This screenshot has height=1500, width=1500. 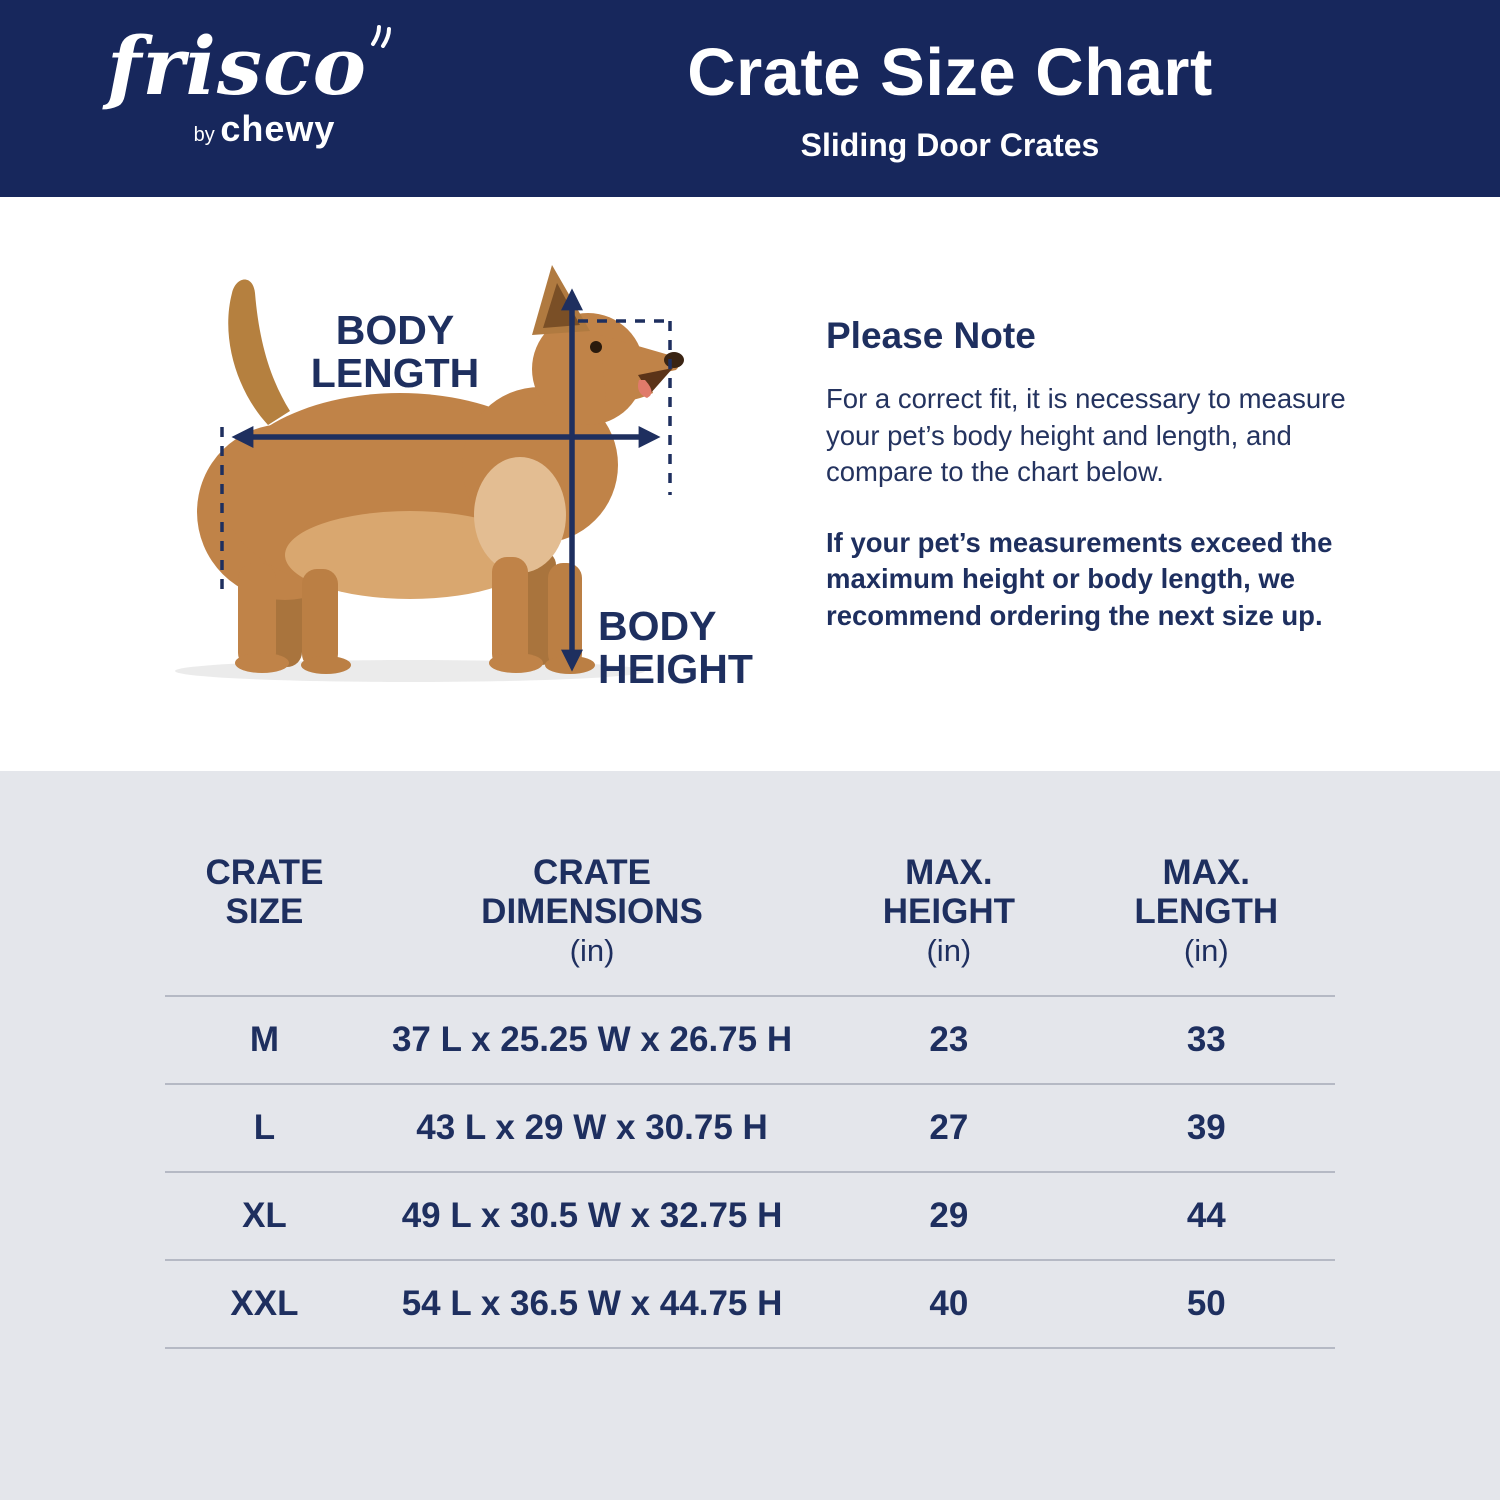 What do you see at coordinates (395, 352) in the screenshot?
I see `body-length-label: BODY LENGTH` at bounding box center [395, 352].